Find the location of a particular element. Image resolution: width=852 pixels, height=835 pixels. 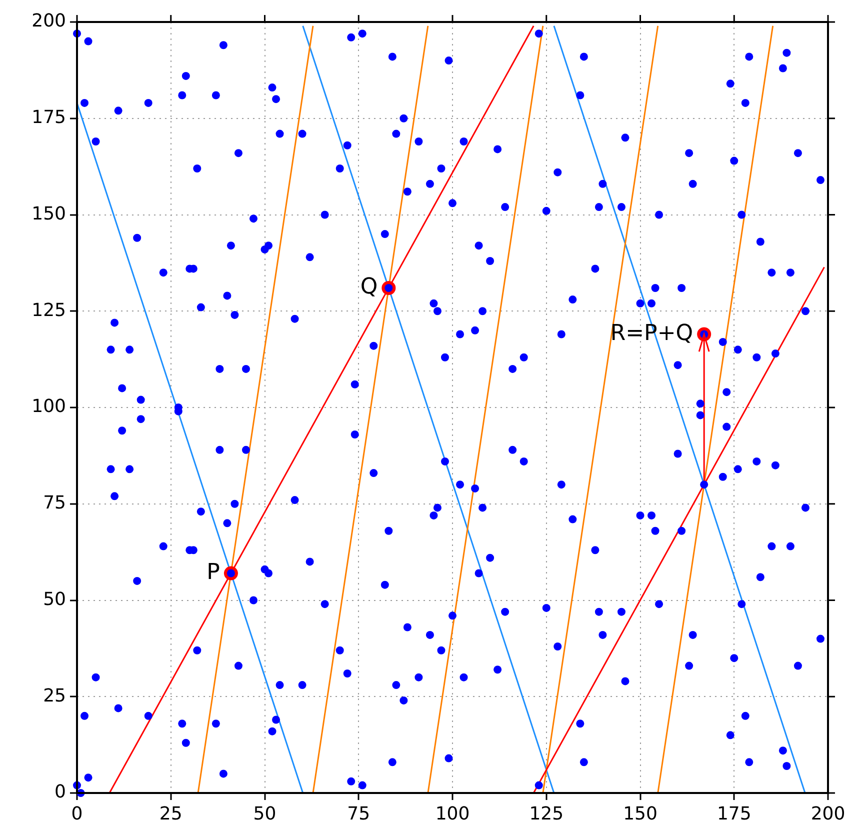

y-tick-label: 200 is located at coordinates (49, 21).